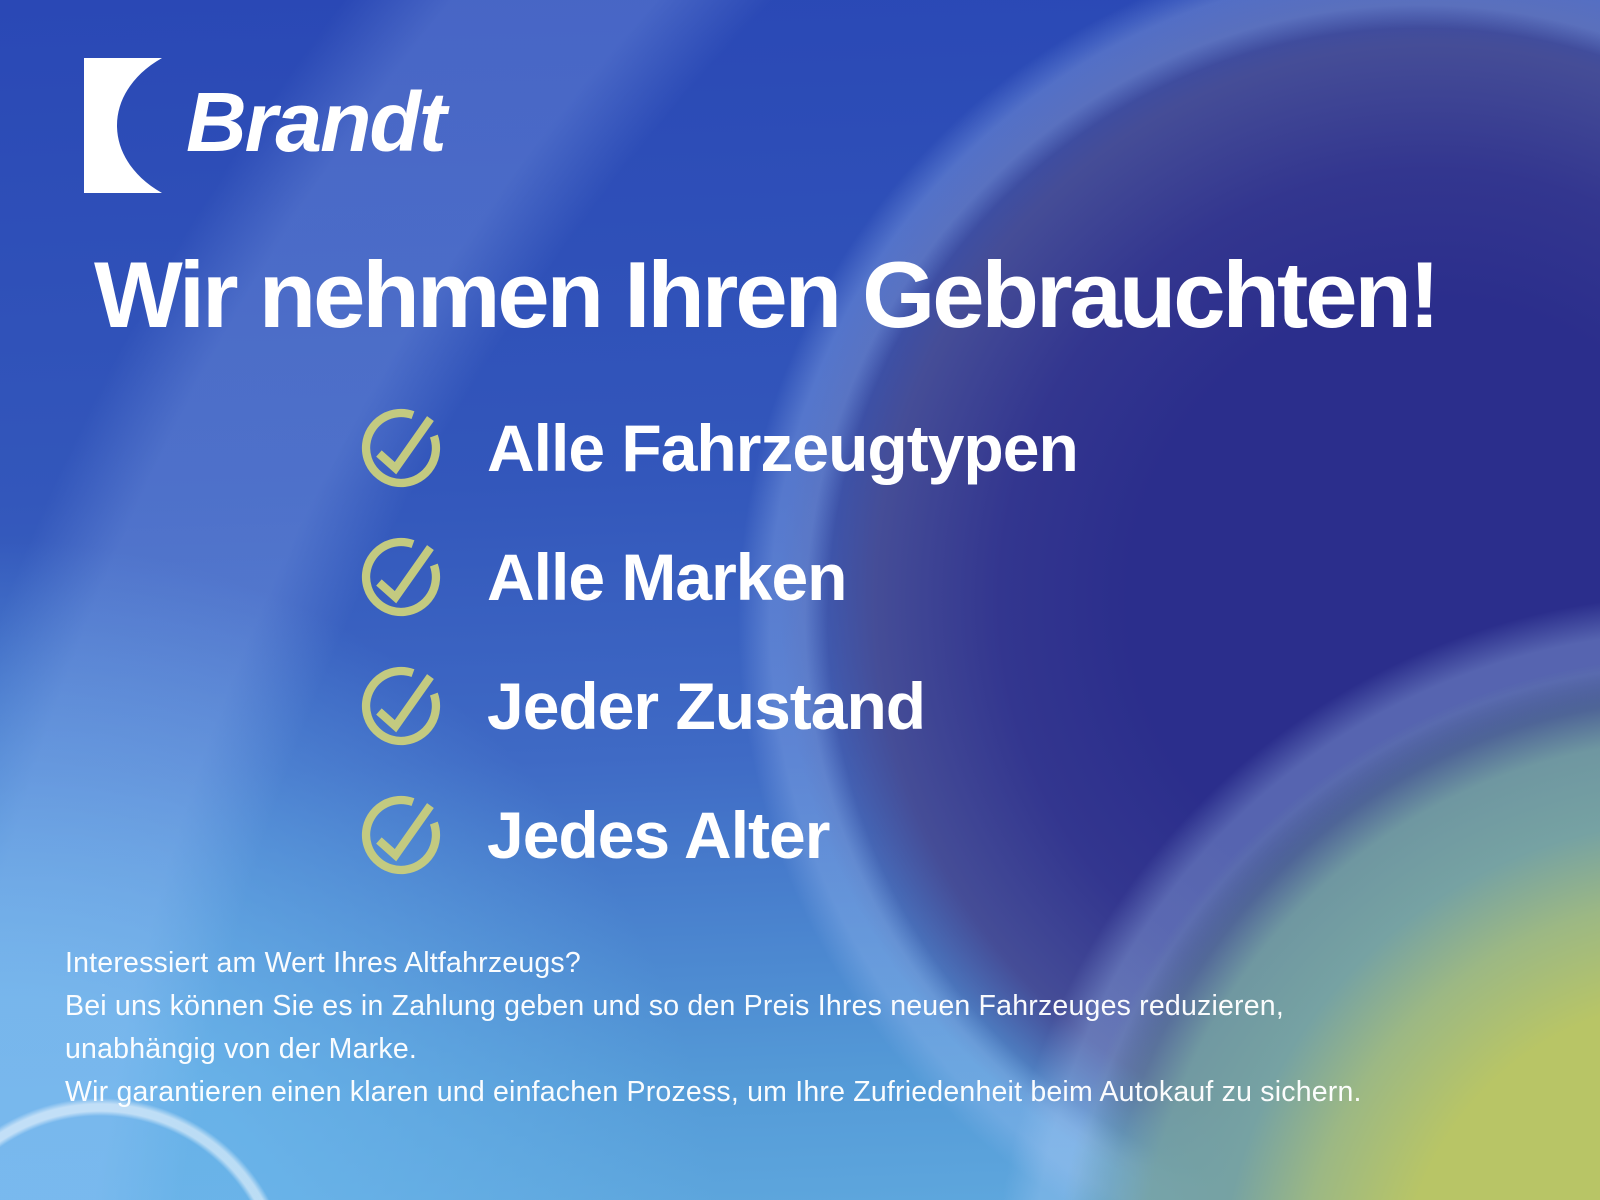  What do you see at coordinates (123, 125) in the screenshot?
I see `brand-logo-mark-icon` at bounding box center [123, 125].